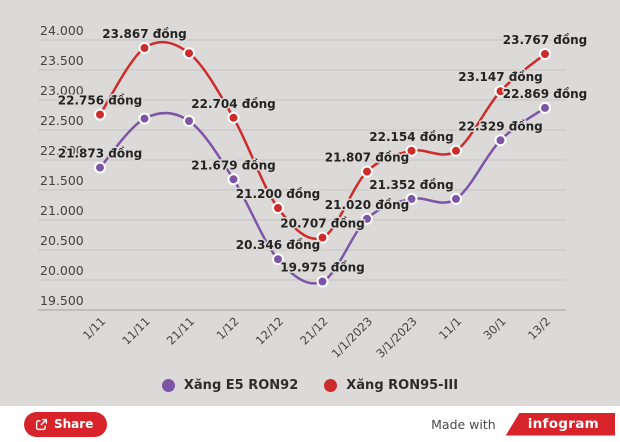  Describe the element at coordinates (278, 194) in the screenshot. I see `data-point-label: 21.200 đồng` at that location.